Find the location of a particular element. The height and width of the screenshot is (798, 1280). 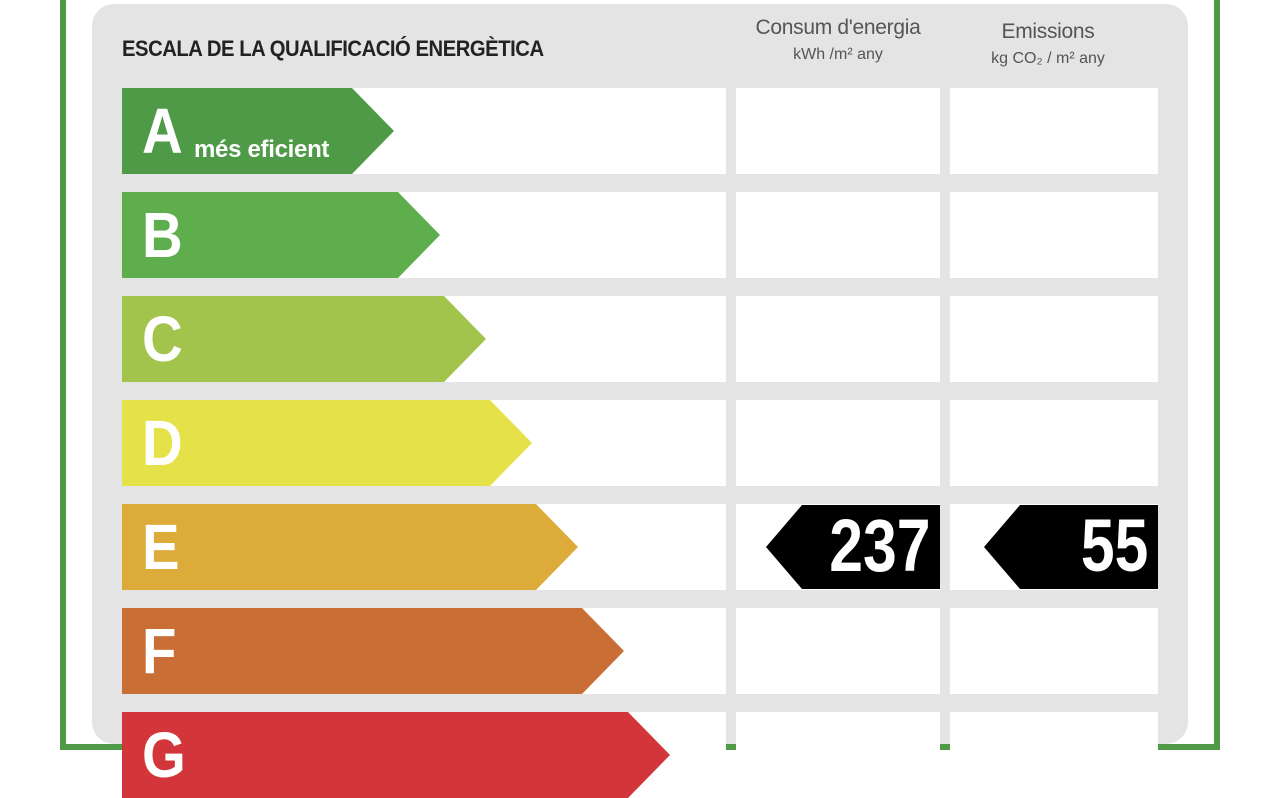

class-letter-g: G is located at coordinates (164, 755).